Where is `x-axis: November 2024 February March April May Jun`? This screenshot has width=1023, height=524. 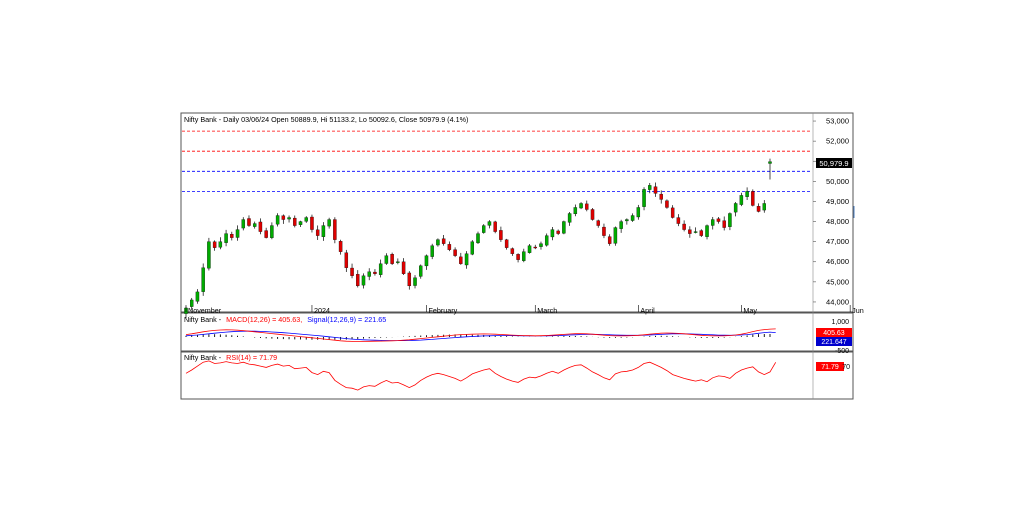
x-axis: November 2024 February March April May Jun is located at coordinates (524, 310).